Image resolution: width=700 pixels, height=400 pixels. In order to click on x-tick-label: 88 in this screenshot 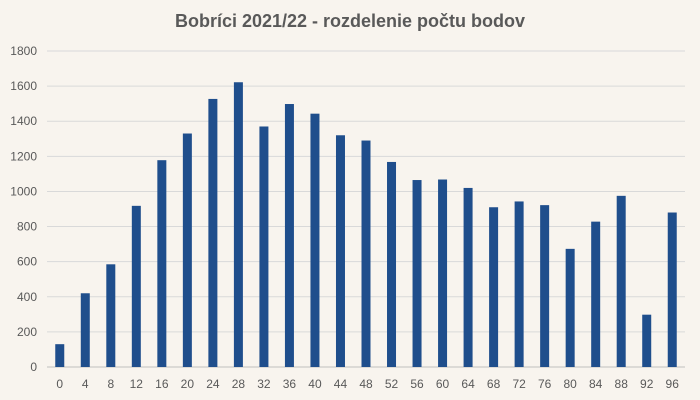, I will do `click(622, 384)`.